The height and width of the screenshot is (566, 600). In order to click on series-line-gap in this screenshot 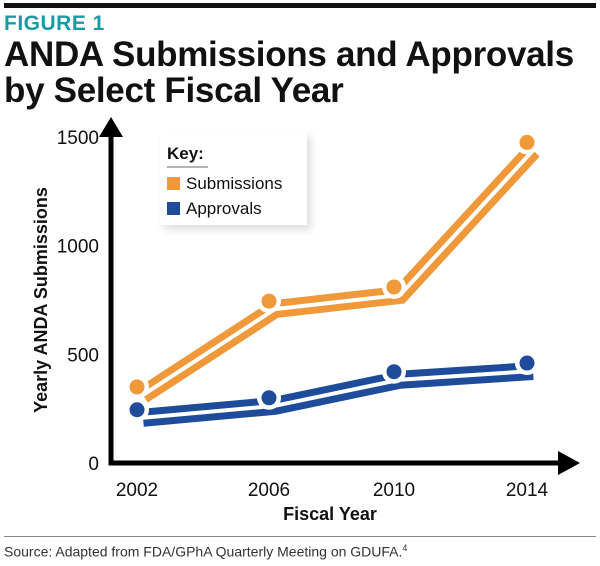, I will do `click(338, 394)`.